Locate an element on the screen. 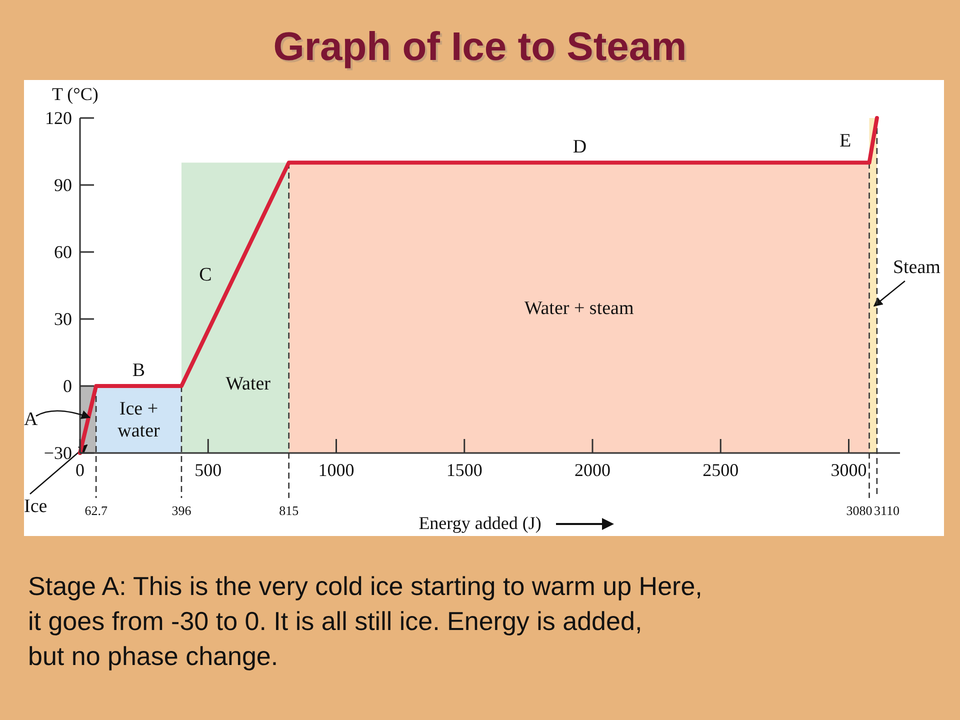 The width and height of the screenshot is (960, 720). band-label: Water is located at coordinates (249, 383).